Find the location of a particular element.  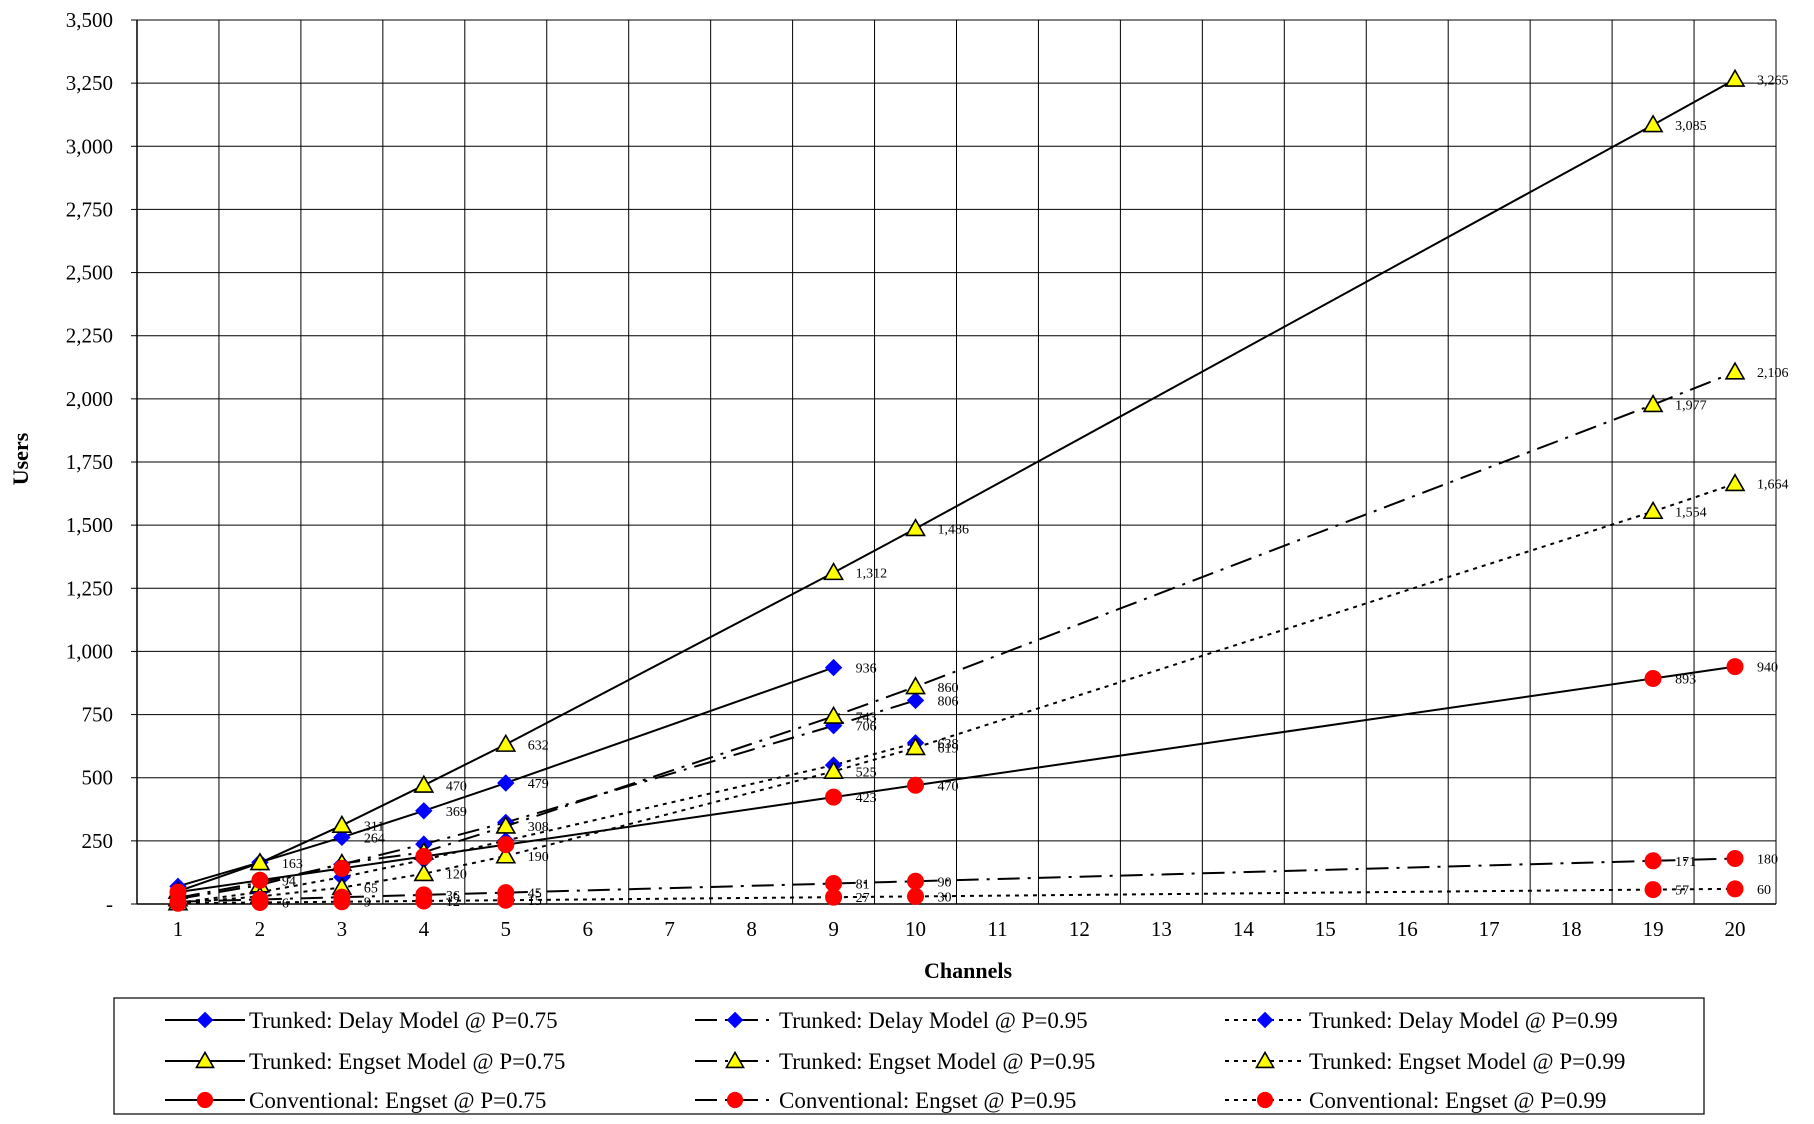

data-label: 45 is located at coordinates (535, 894).